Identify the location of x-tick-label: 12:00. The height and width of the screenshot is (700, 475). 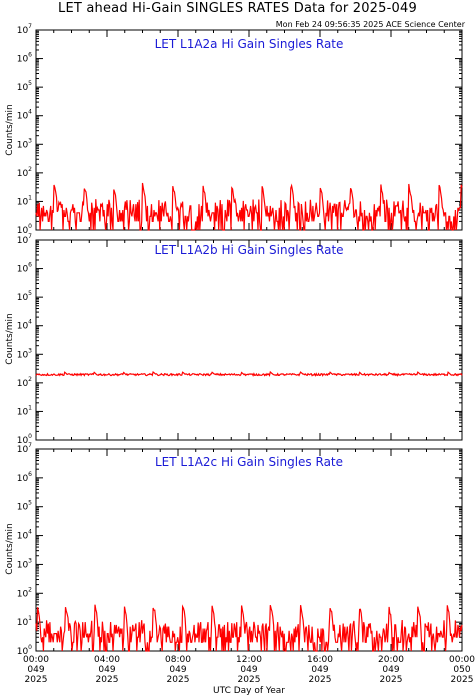
(249, 660).